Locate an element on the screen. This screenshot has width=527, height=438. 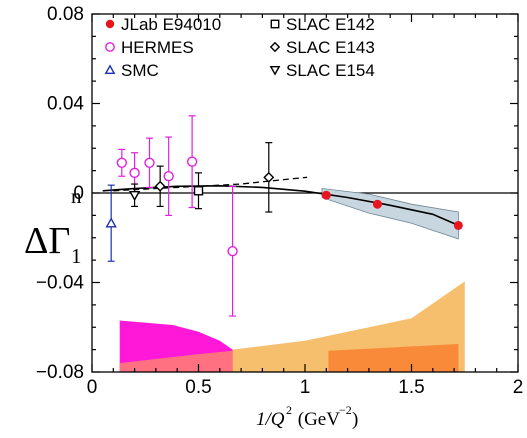
legend-entry: SLAC E142 is located at coordinates (322, 24).